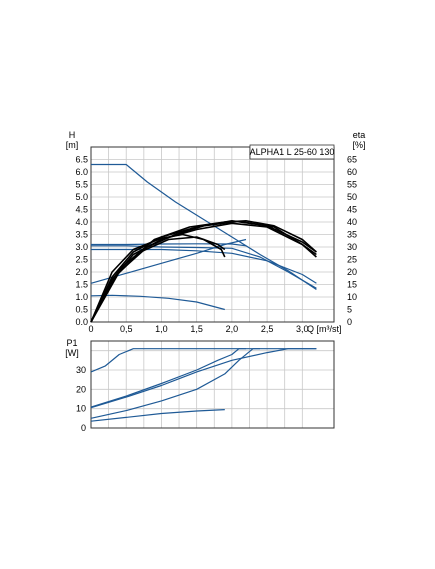 The width and height of the screenshot is (435, 569). I want to click on x-axis-label: Q [m³/st], so click(324, 329).